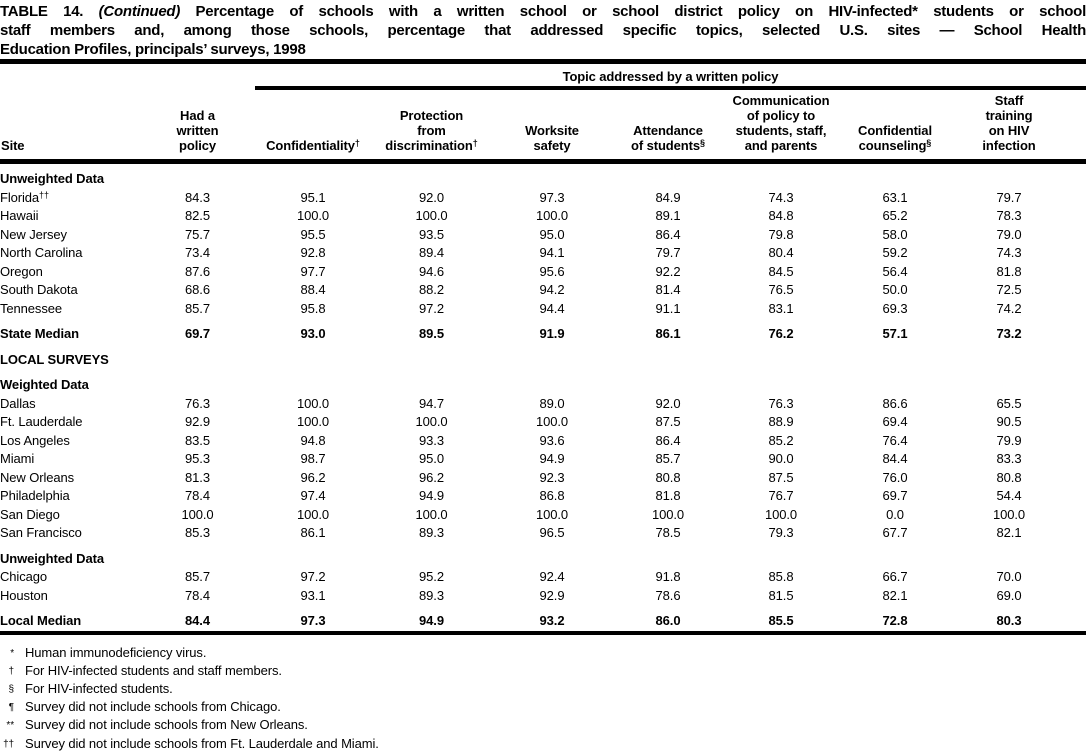  What do you see at coordinates (668, 532) in the screenshot?
I see `cell-value: 78.5` at bounding box center [668, 532].